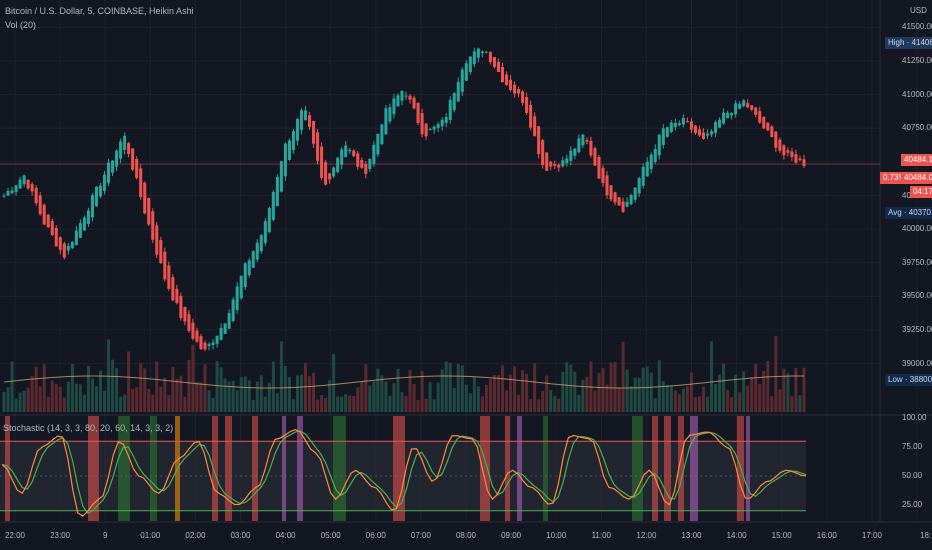 The width and height of the screenshot is (932, 550). I want to click on last-price-badge: 40484.15, so click(916, 160).